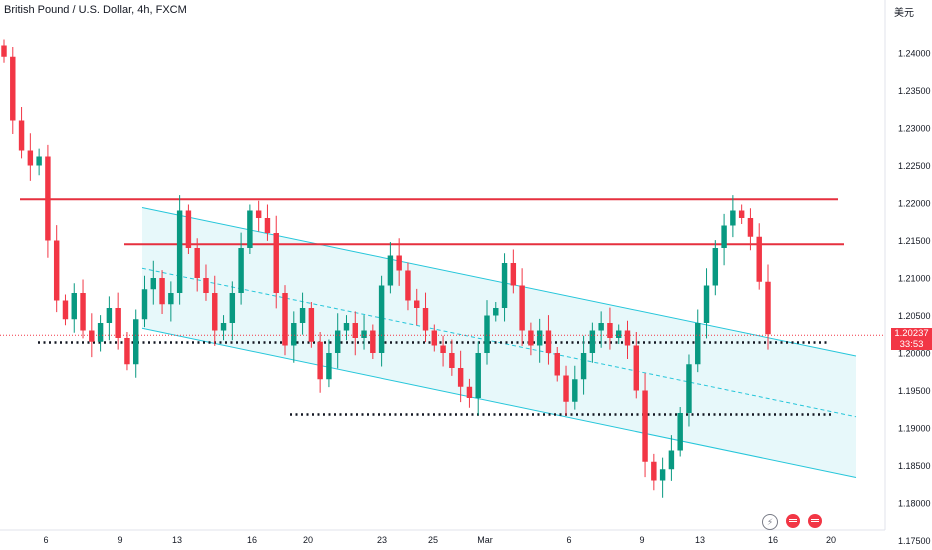 This screenshot has width=932, height=550. I want to click on x-tick-label: Mar, so click(485, 540).